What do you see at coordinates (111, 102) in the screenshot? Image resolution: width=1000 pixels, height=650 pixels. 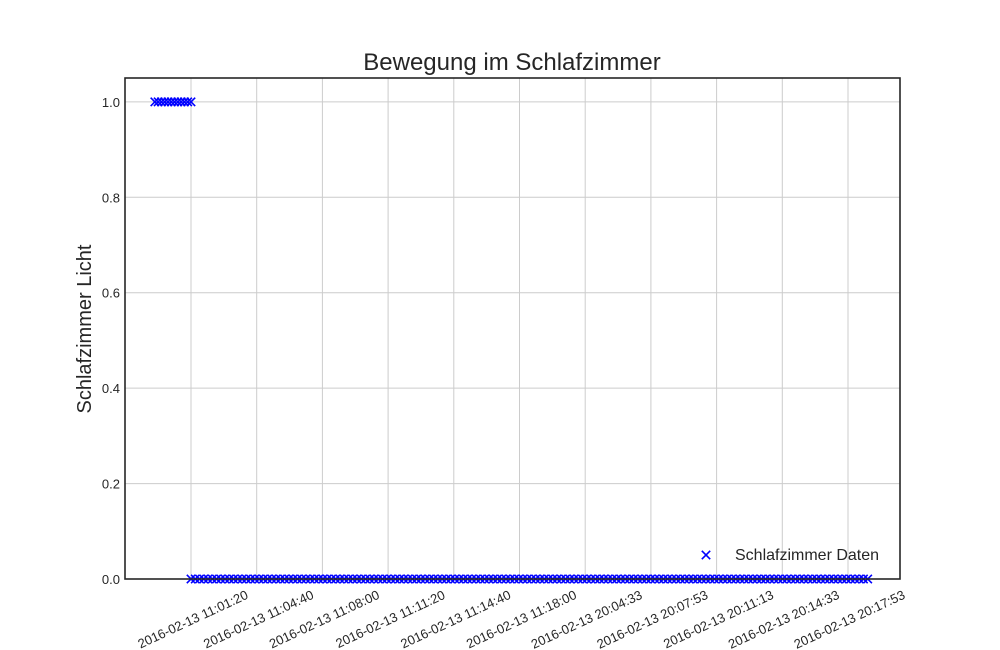 I see `y-tick-label: 1.0` at bounding box center [111, 102].